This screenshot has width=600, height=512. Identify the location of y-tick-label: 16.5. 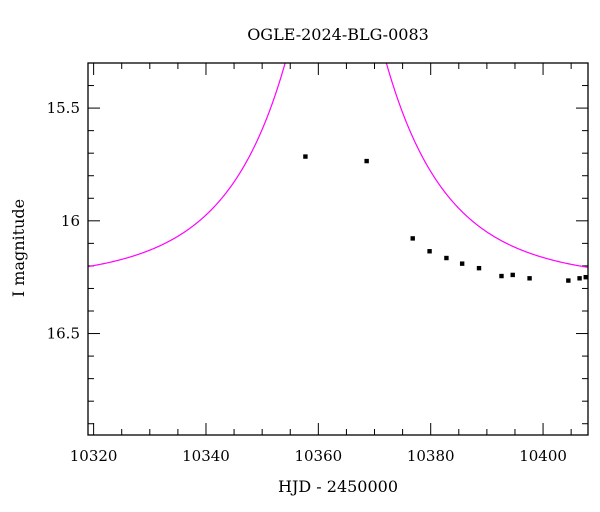
(63, 334).